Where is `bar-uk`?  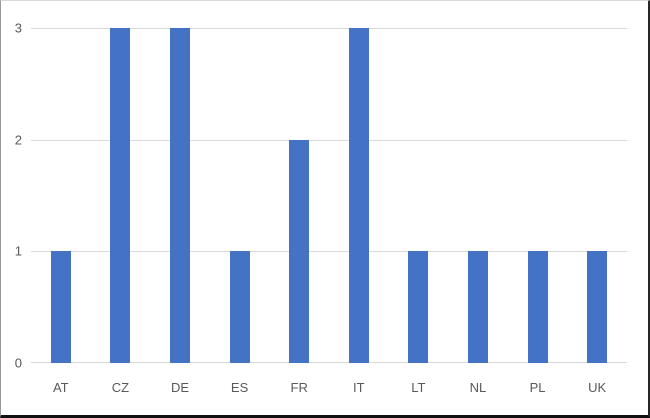 bar-uk is located at coordinates (597, 307).